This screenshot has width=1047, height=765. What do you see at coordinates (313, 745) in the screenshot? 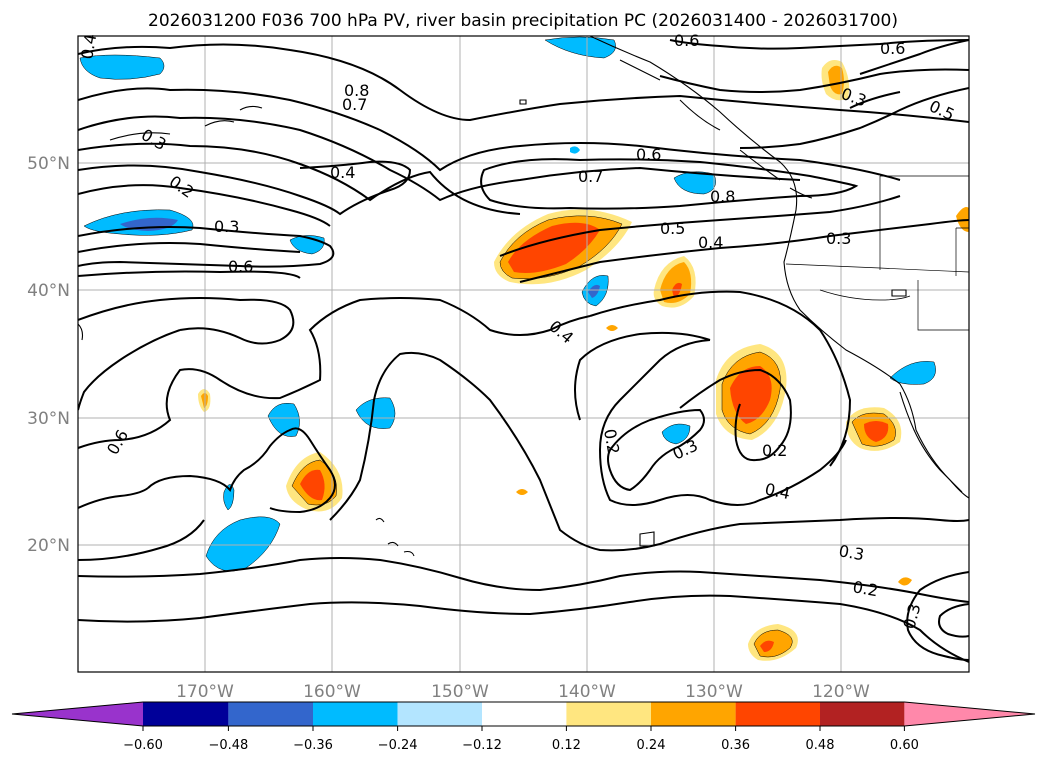
I see `colorbar-tick-label: −0.36` at bounding box center [313, 745].